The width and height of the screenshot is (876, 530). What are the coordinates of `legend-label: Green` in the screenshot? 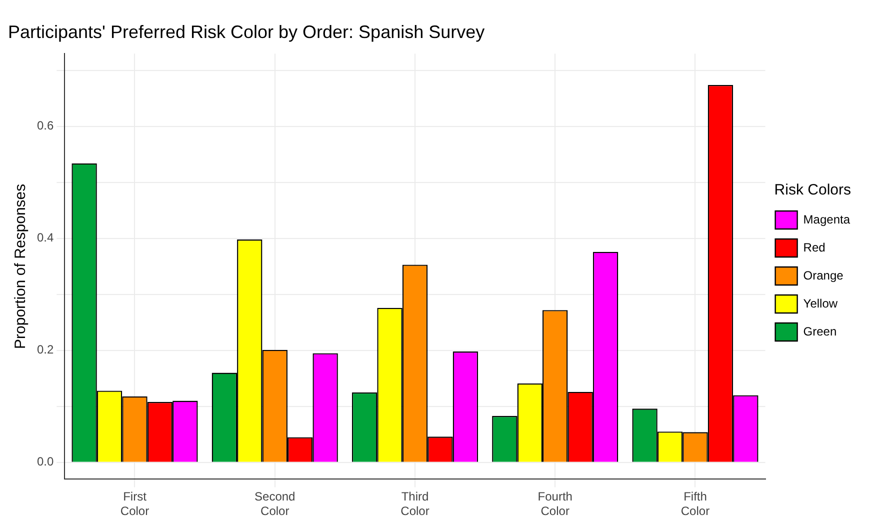 It's located at (820, 331).